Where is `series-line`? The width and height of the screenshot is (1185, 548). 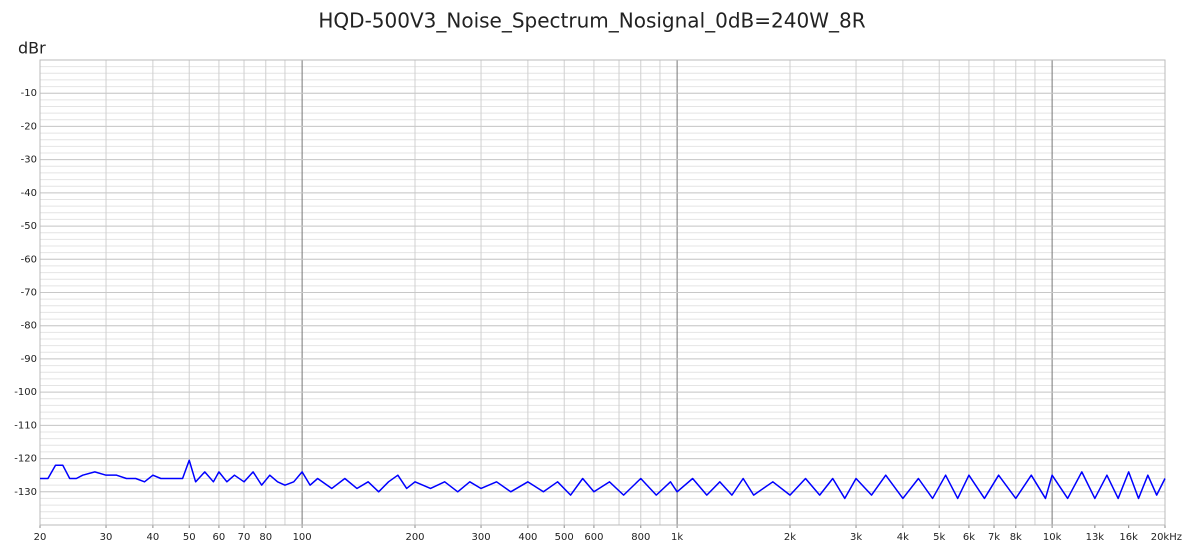
series-line is located at coordinates (603, 479).